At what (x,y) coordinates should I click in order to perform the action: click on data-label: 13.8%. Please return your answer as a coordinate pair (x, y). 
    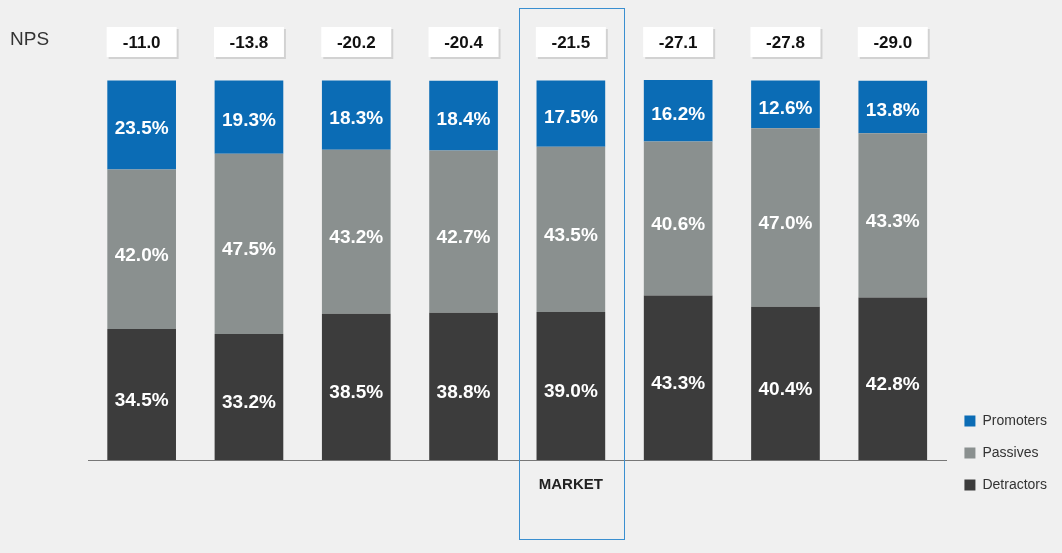
    Looking at the image, I should click on (892, 110).